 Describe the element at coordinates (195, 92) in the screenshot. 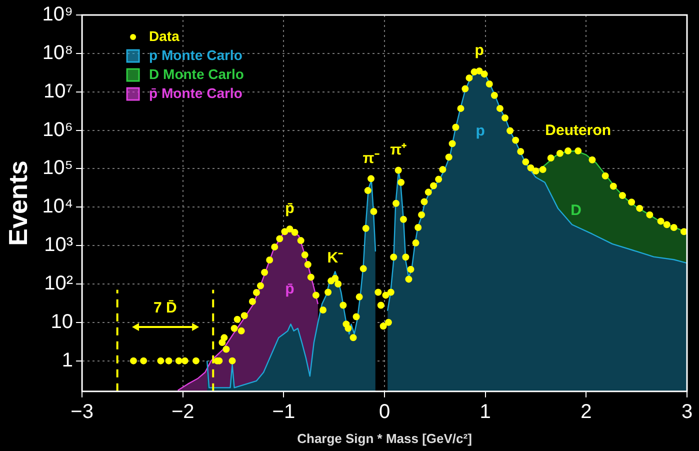

I see `legend-label: p̄ Monte Carlo` at that location.